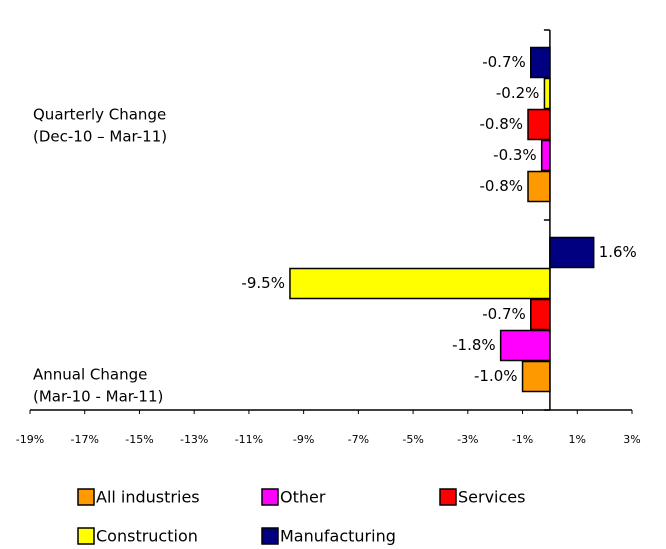  I want to click on legend-label: Services, so click(491, 497).